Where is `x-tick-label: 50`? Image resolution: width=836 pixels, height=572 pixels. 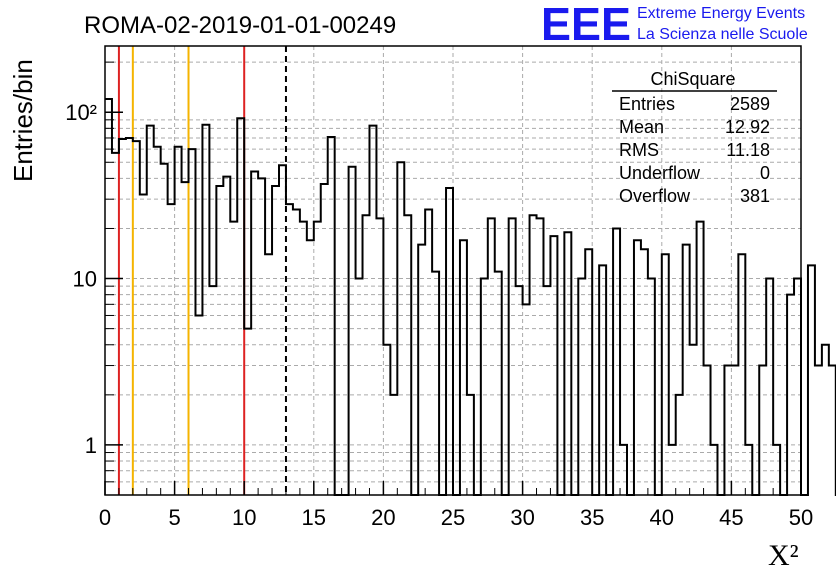
x-tick-label: 50 is located at coordinates (801, 517).